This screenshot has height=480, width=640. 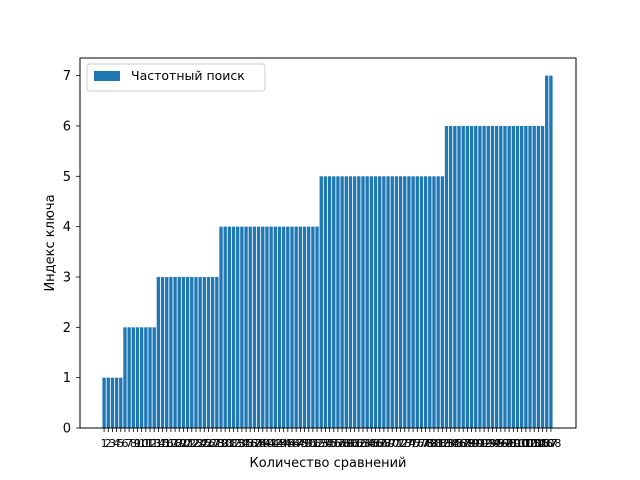 What do you see at coordinates (330, 443) in the screenshot?
I see `x-tick-label: 55` at bounding box center [330, 443].